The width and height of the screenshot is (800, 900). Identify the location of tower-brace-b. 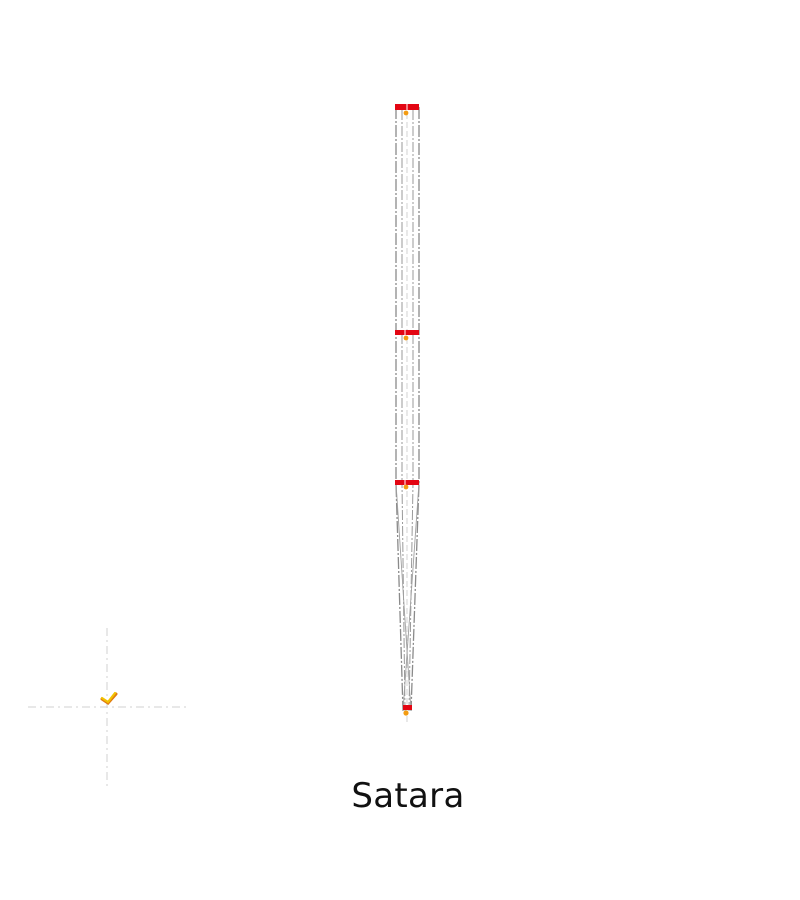
(411, 597).